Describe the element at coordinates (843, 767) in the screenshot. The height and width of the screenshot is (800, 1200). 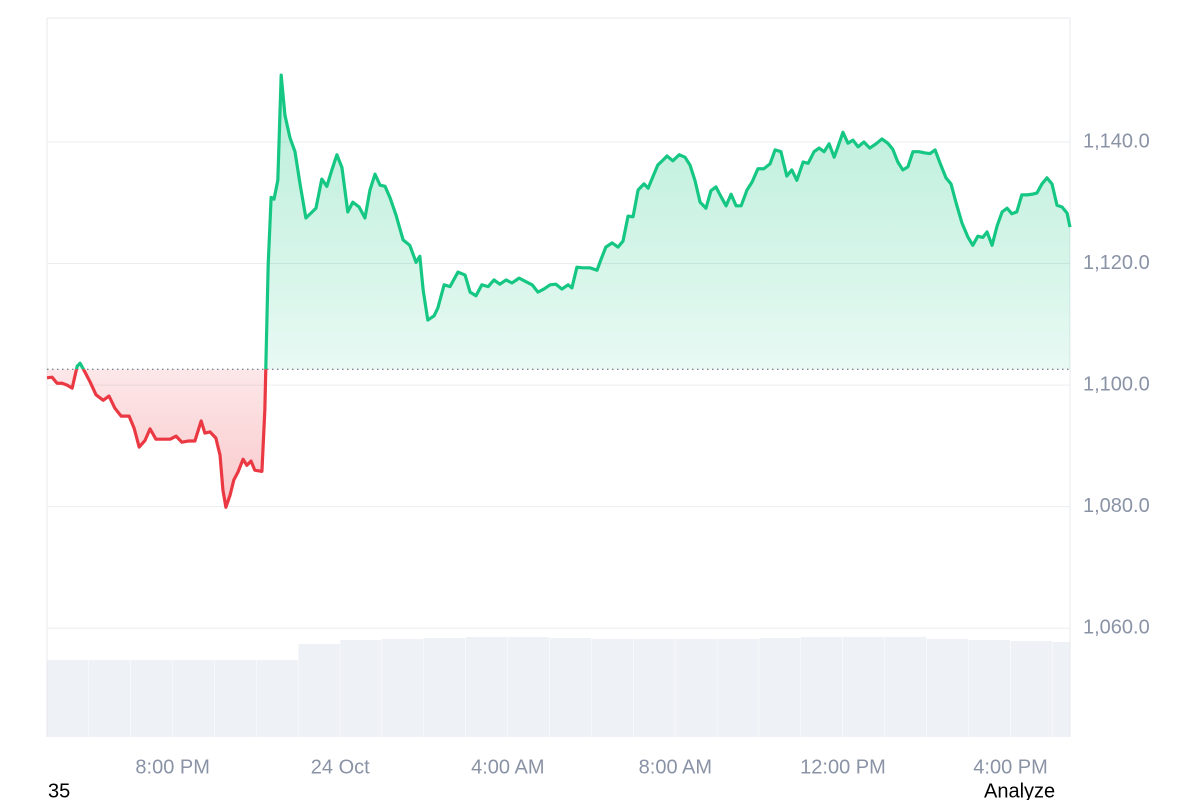
I see `x-tick-label: 12:00 PM` at that location.